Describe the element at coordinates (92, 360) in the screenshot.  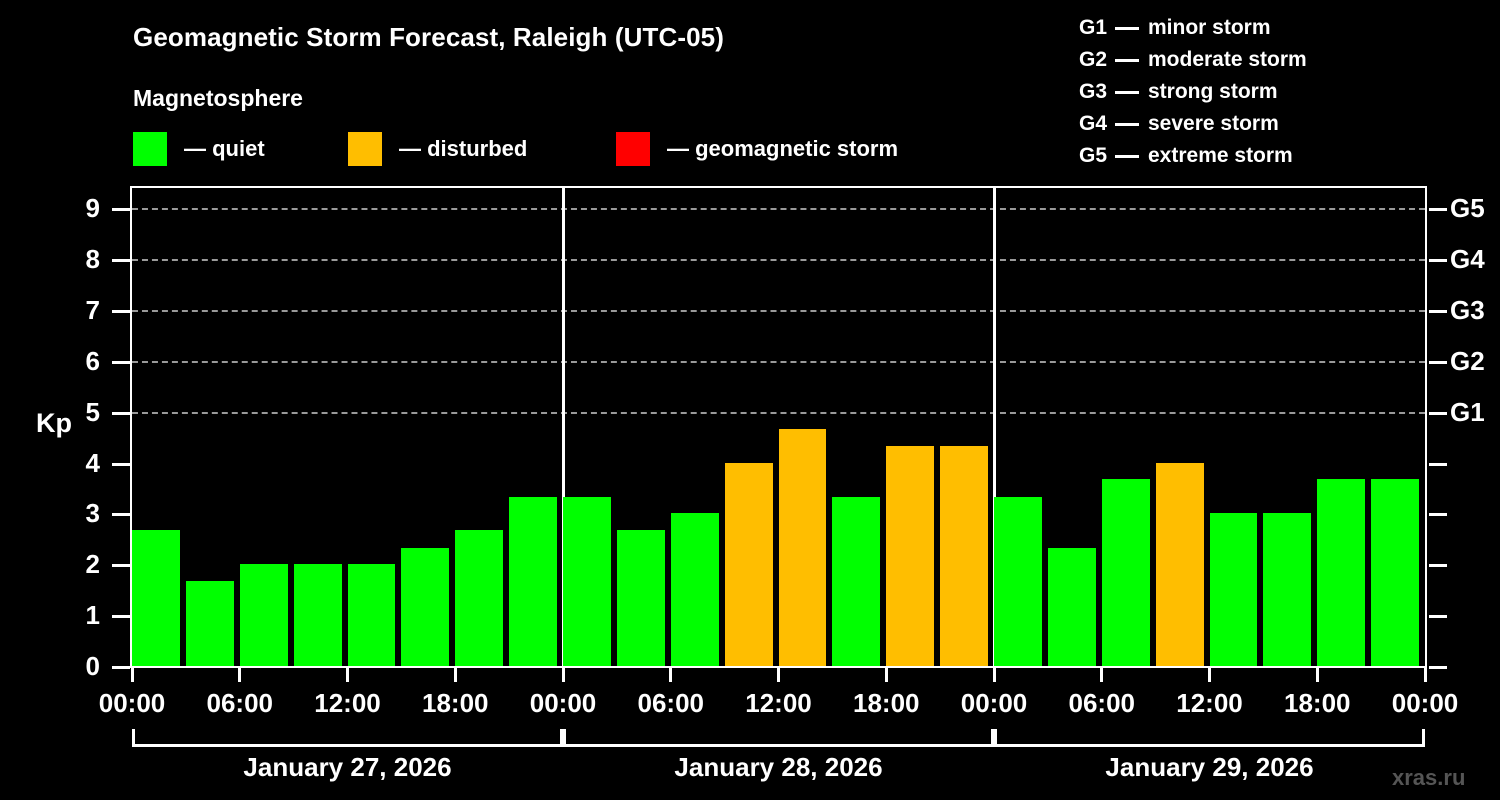
I see `y-tick-label-6: 6` at that location.